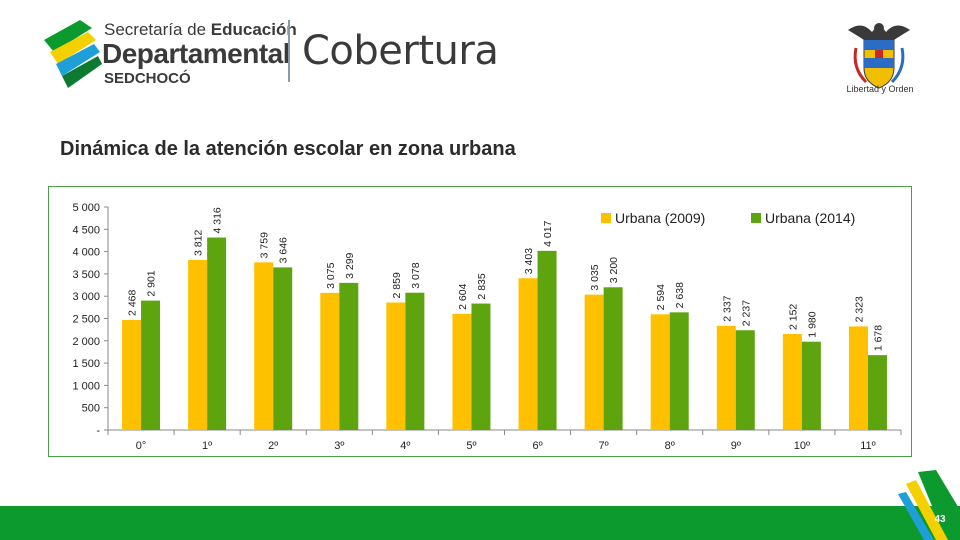 The image size is (960, 540). I want to click on data-label: 2 835, so click(482, 286).